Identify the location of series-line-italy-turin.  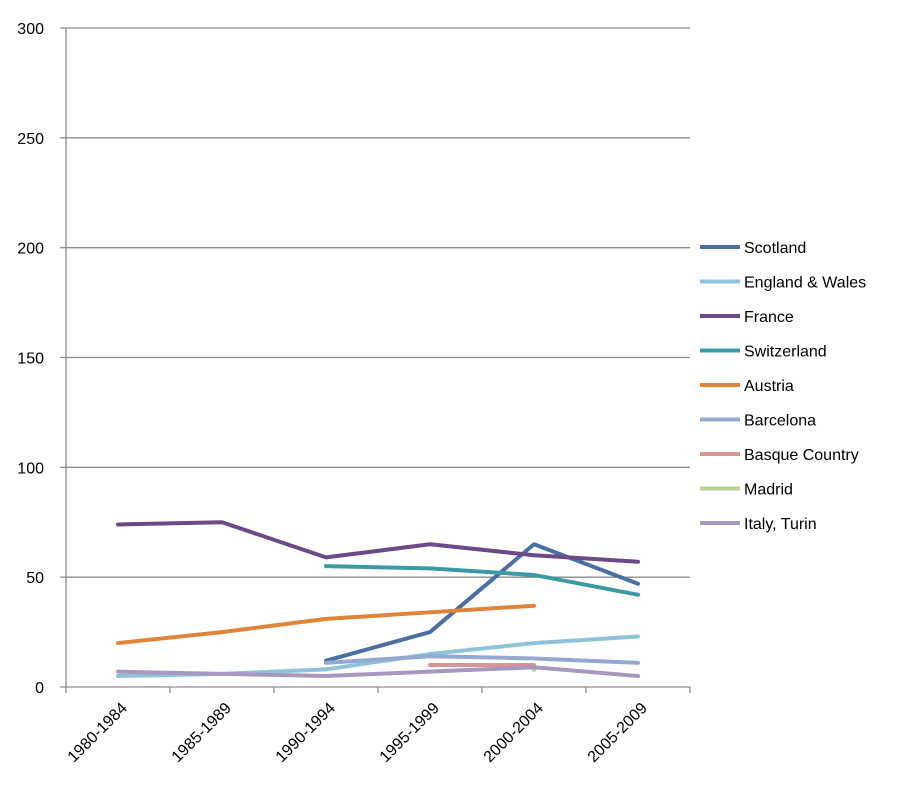
(378, 672).